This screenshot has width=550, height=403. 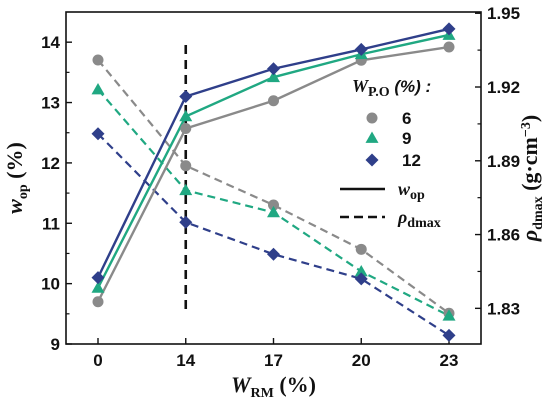 I want to click on legend-label-series-12: 12, so click(x=411, y=160).